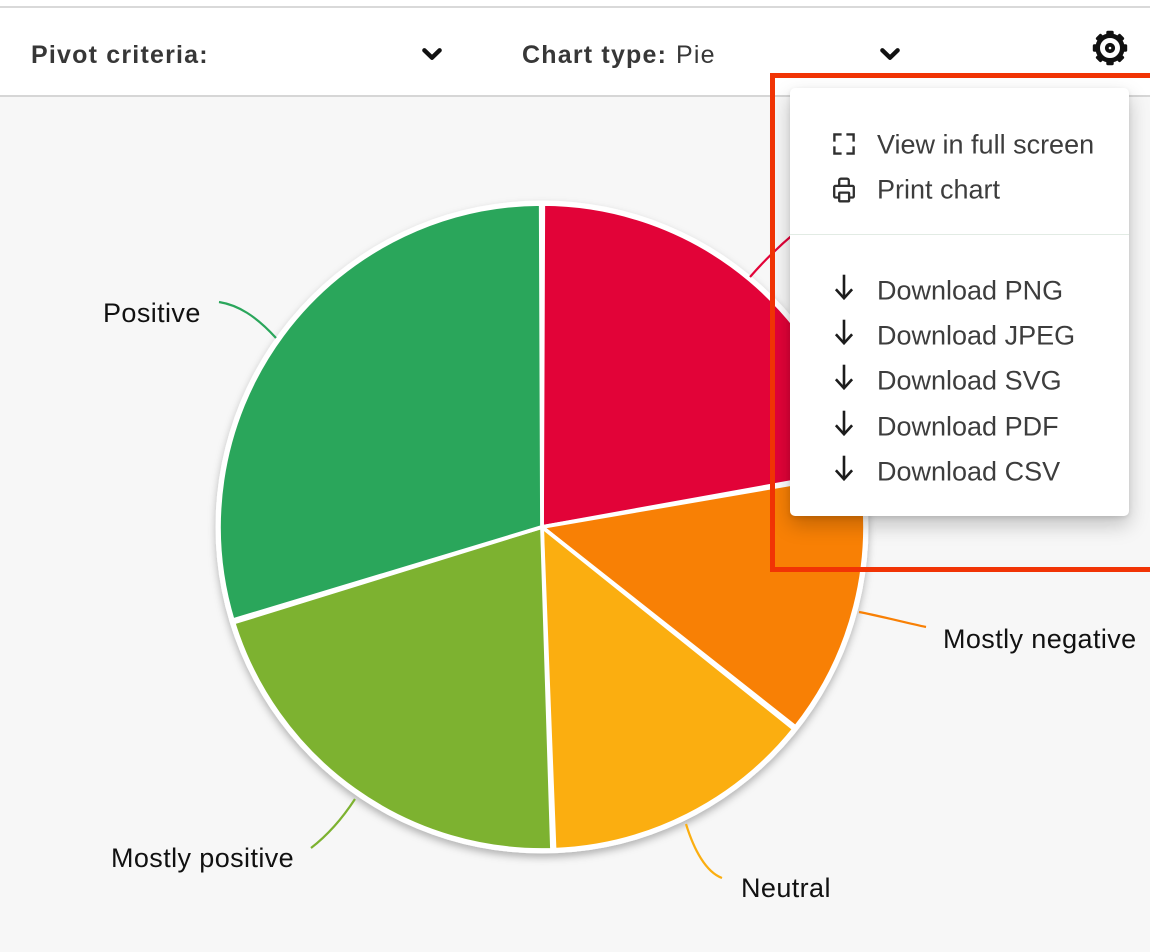 This screenshot has height=952, width=1150. I want to click on svg-text: Positive, so click(152, 313).